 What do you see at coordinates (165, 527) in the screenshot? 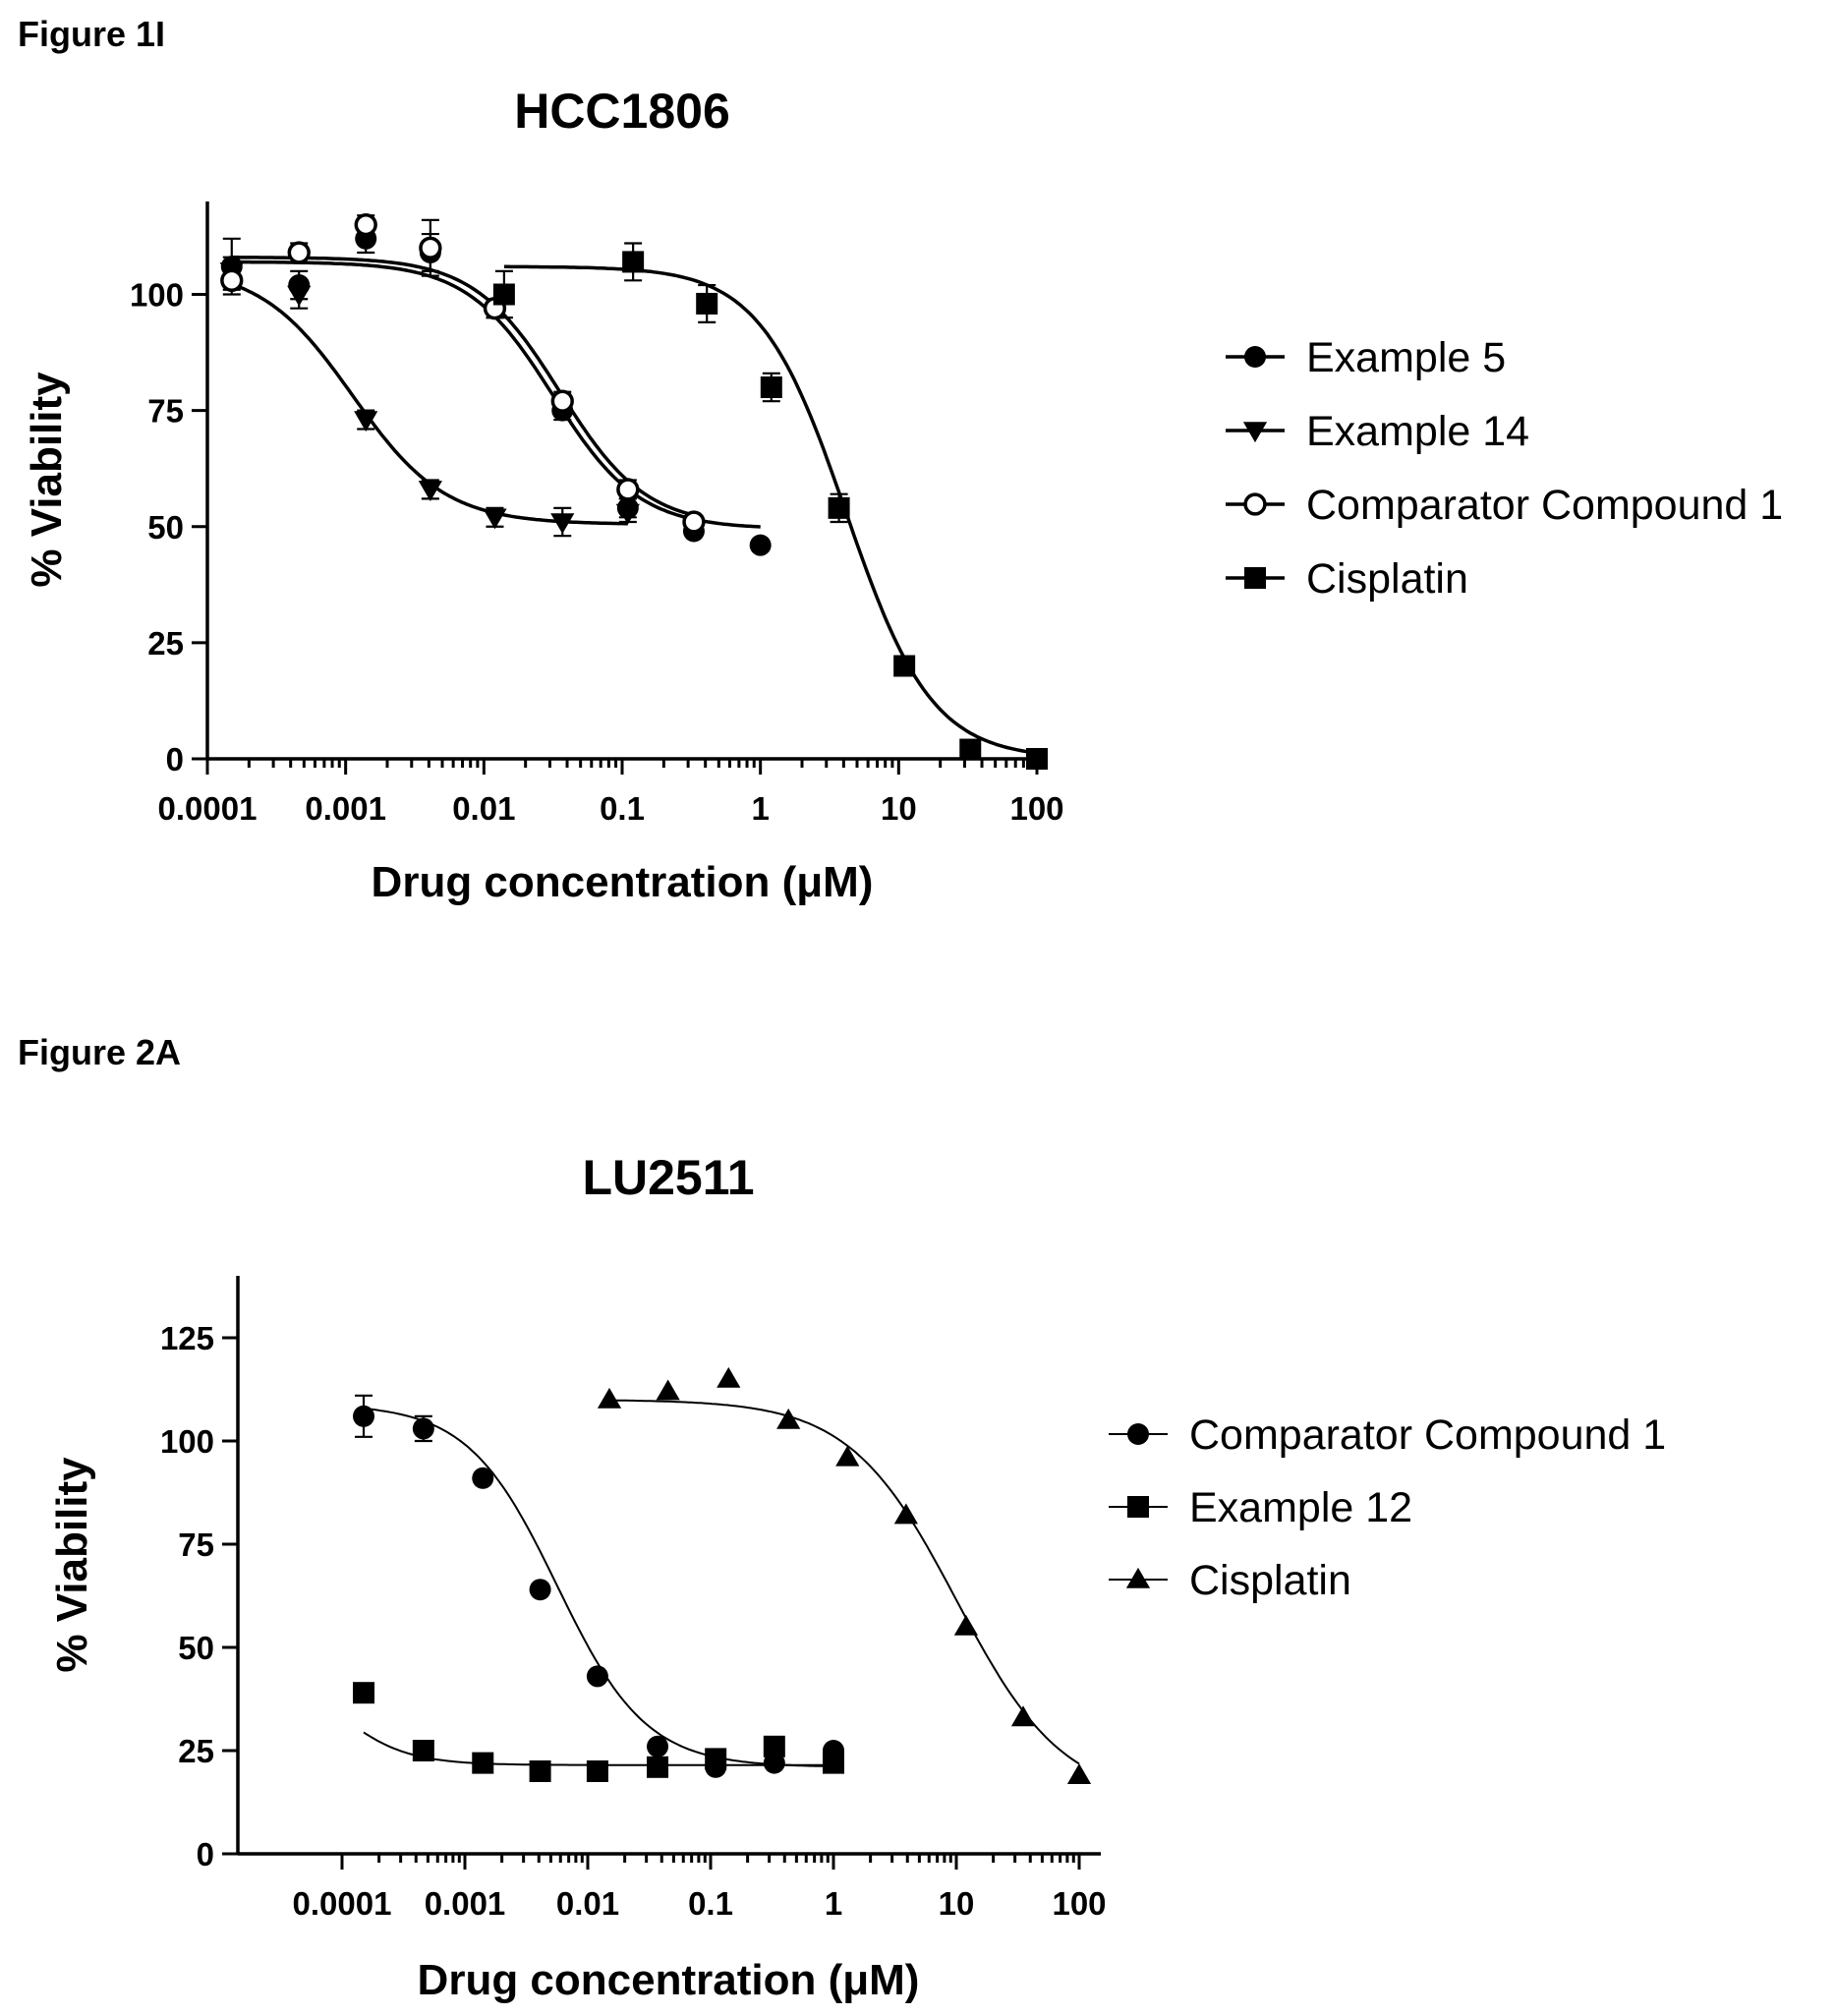
I see `hcc1806-y-tick-label: 50` at bounding box center [165, 527].